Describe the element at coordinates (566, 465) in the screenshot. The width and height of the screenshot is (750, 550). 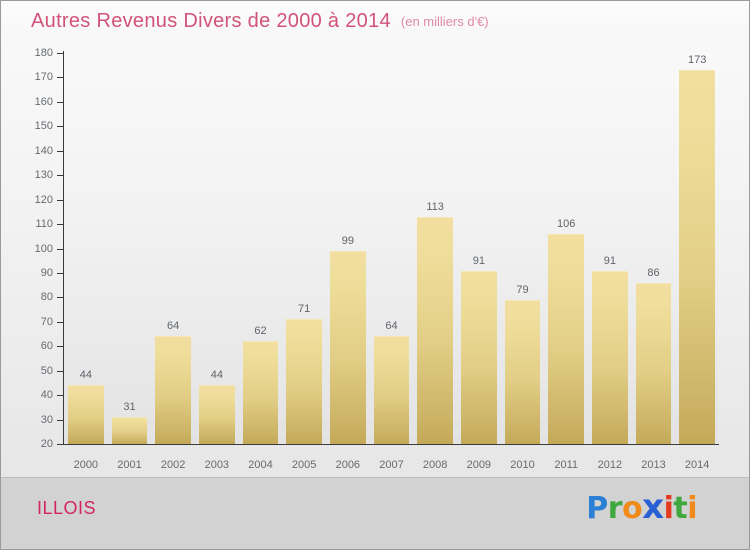
I see `x-axis-tick-label: 2011` at that location.